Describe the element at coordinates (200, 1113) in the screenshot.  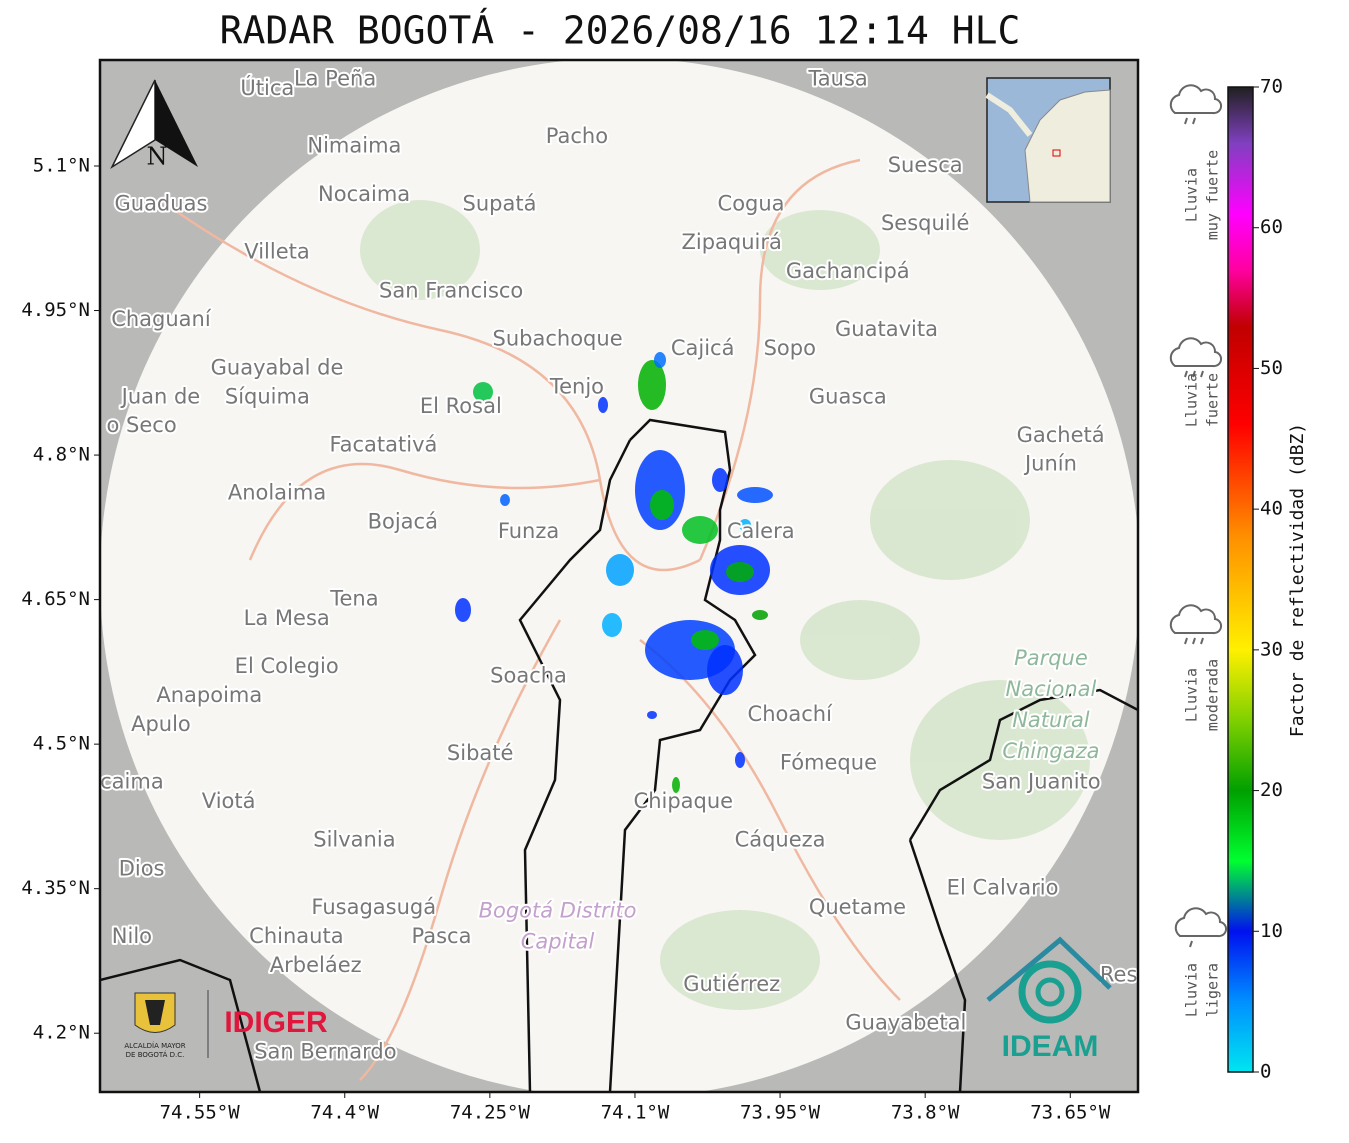
I see `lon-tick-label: 74.55°W` at that location.